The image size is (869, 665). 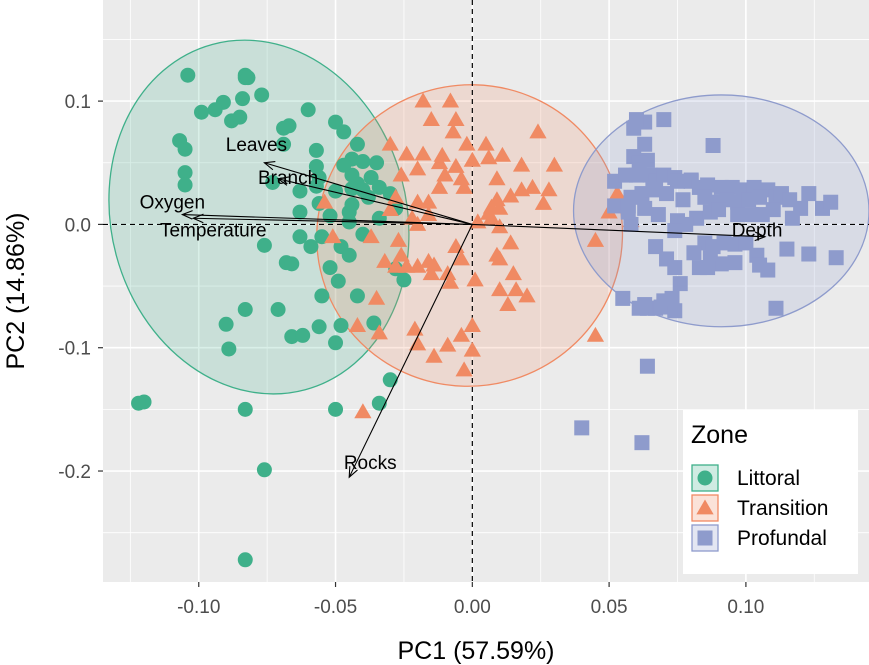 What do you see at coordinates (78, 102) in the screenshot?
I see `y-tick-label: 0.1` at bounding box center [78, 102].